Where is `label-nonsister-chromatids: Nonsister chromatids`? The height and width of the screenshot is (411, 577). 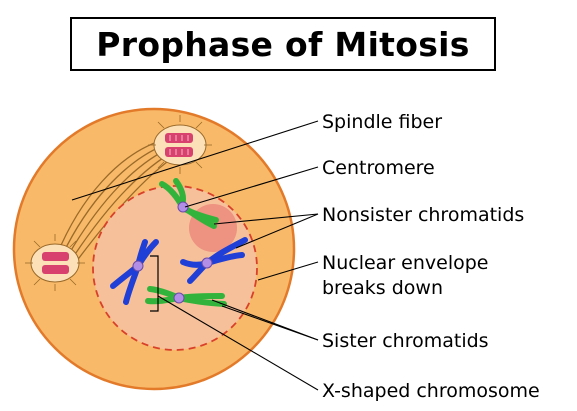 label-nonsister-chromatids: Nonsister chromatids is located at coordinates (423, 215).